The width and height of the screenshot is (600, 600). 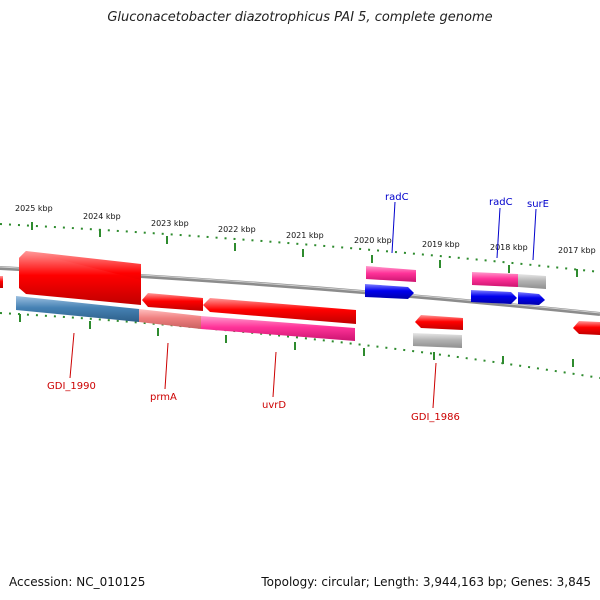 I want to click on gene-gdi1990-red-body, so click(x=80, y=278).